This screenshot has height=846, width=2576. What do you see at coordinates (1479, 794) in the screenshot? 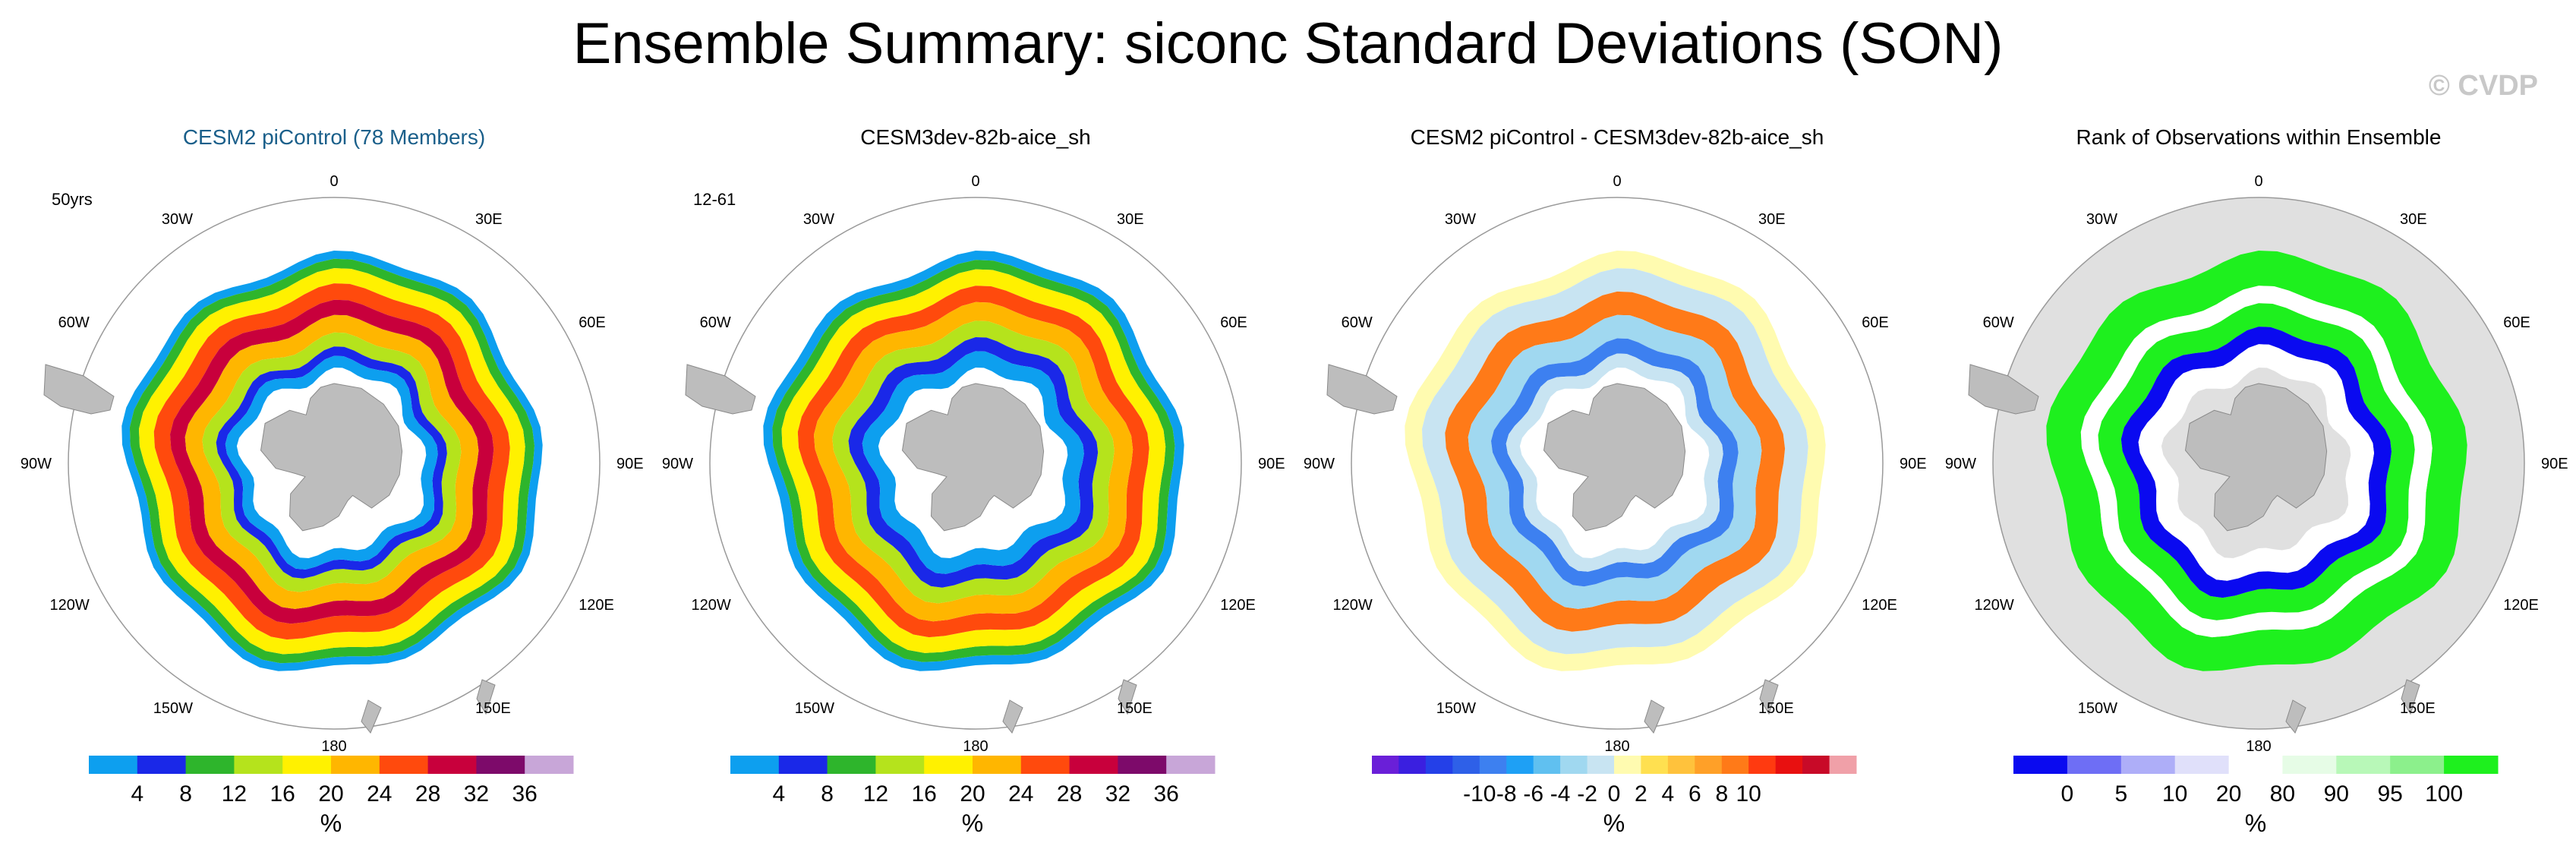
I see `colorbar-tick-label: -10` at bounding box center [1479, 794].